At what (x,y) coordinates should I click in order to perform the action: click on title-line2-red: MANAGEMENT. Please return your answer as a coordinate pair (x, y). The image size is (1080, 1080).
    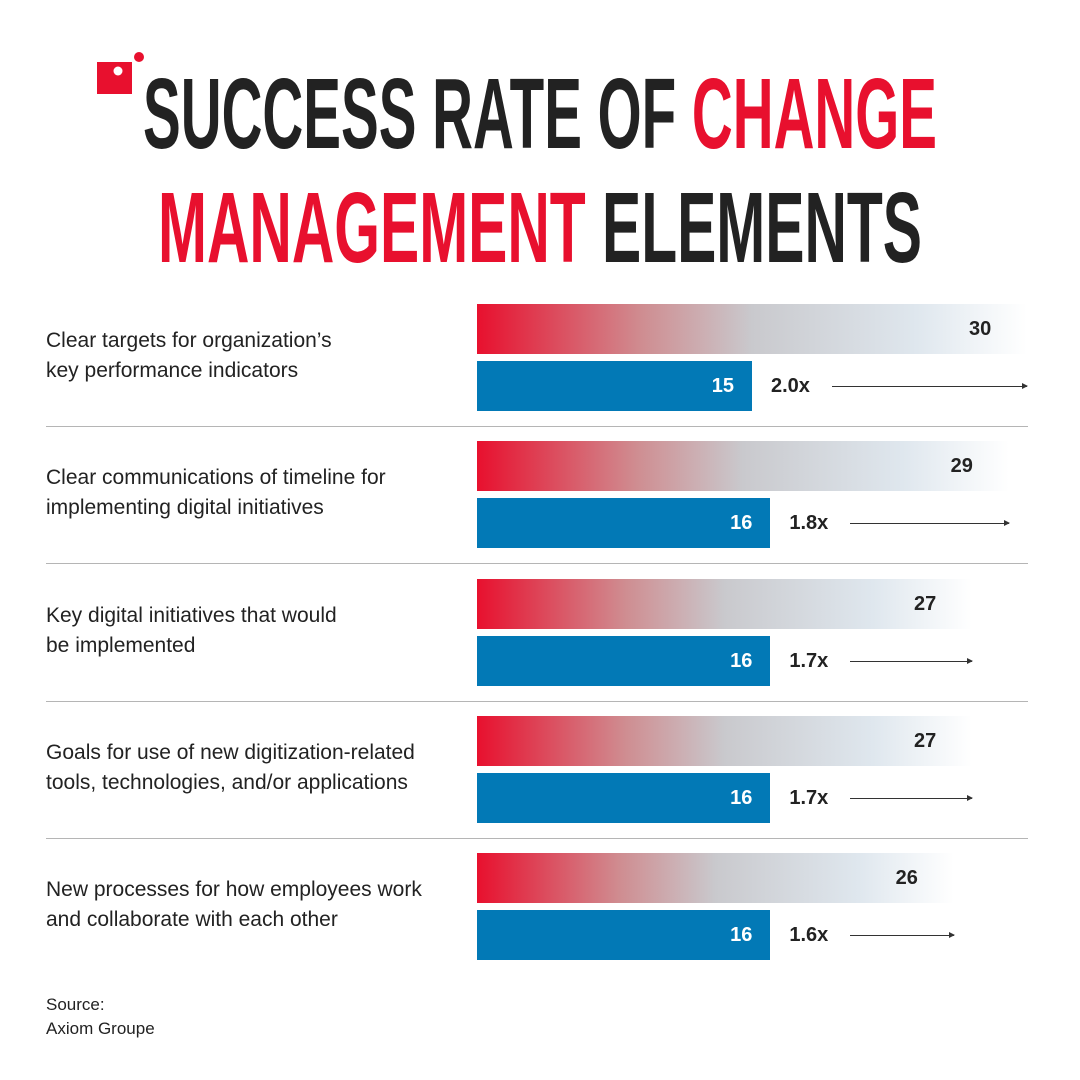
    Looking at the image, I should click on (372, 228).